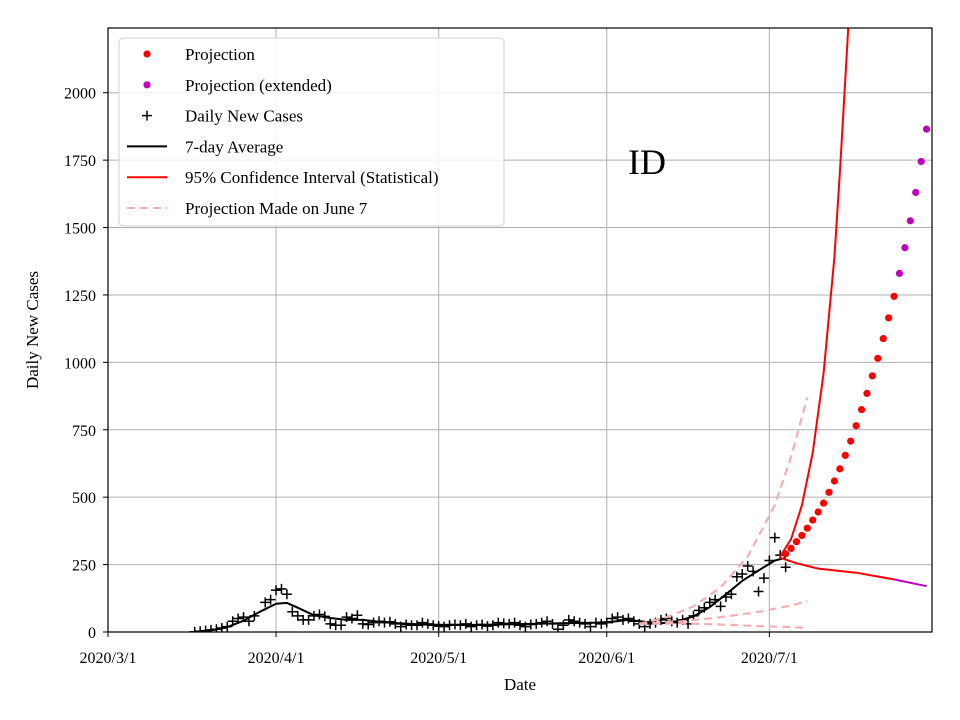 This screenshot has width=960, height=720. I want to click on legend-marker-plus, so click(147, 115).